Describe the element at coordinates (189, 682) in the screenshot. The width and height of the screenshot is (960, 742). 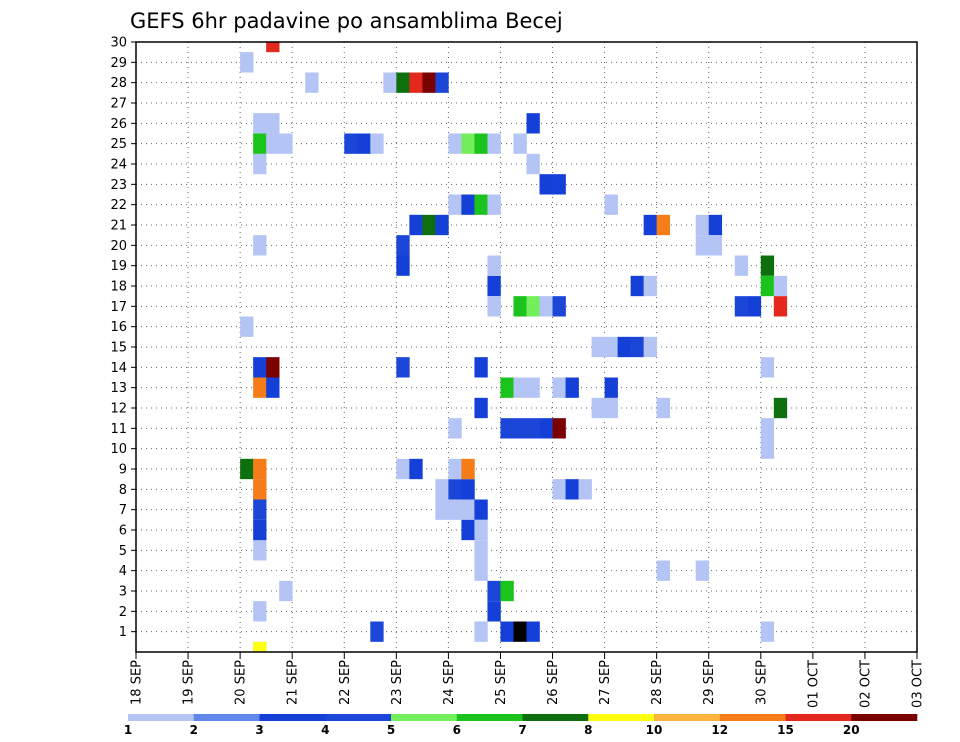
I see `x-tick-label: 19 SEP` at that location.